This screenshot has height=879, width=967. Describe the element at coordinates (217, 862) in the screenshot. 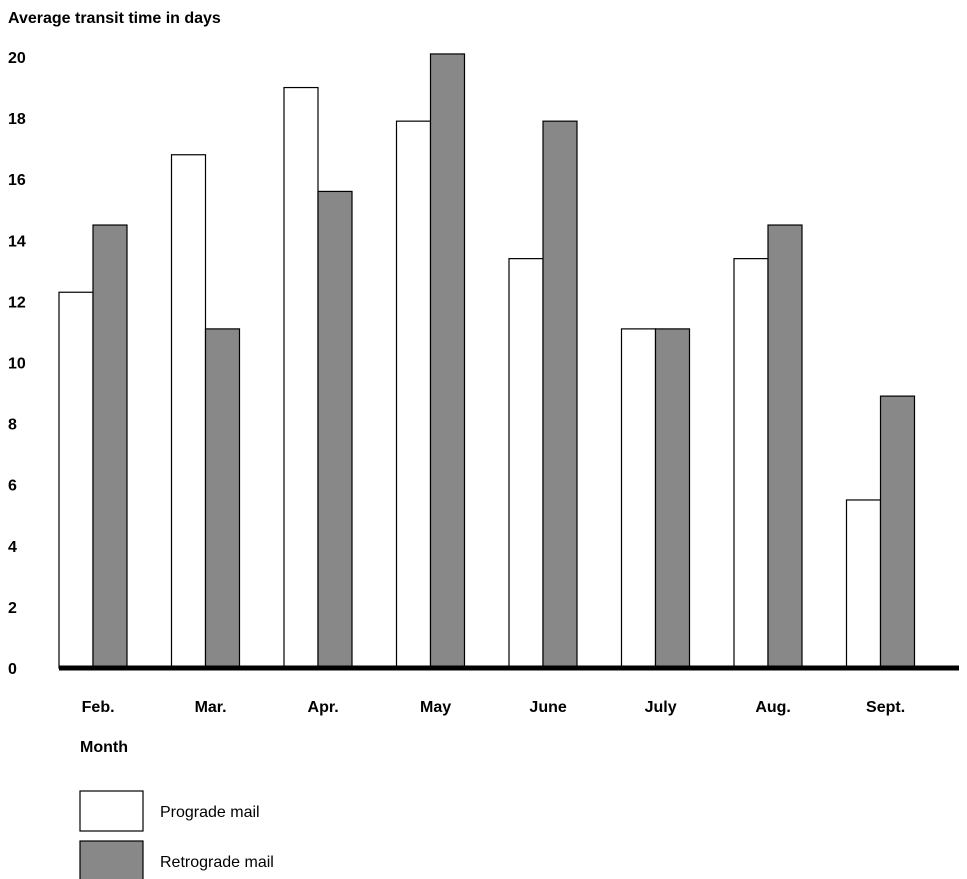

I see `legend-label: Retrograde mail` at that location.